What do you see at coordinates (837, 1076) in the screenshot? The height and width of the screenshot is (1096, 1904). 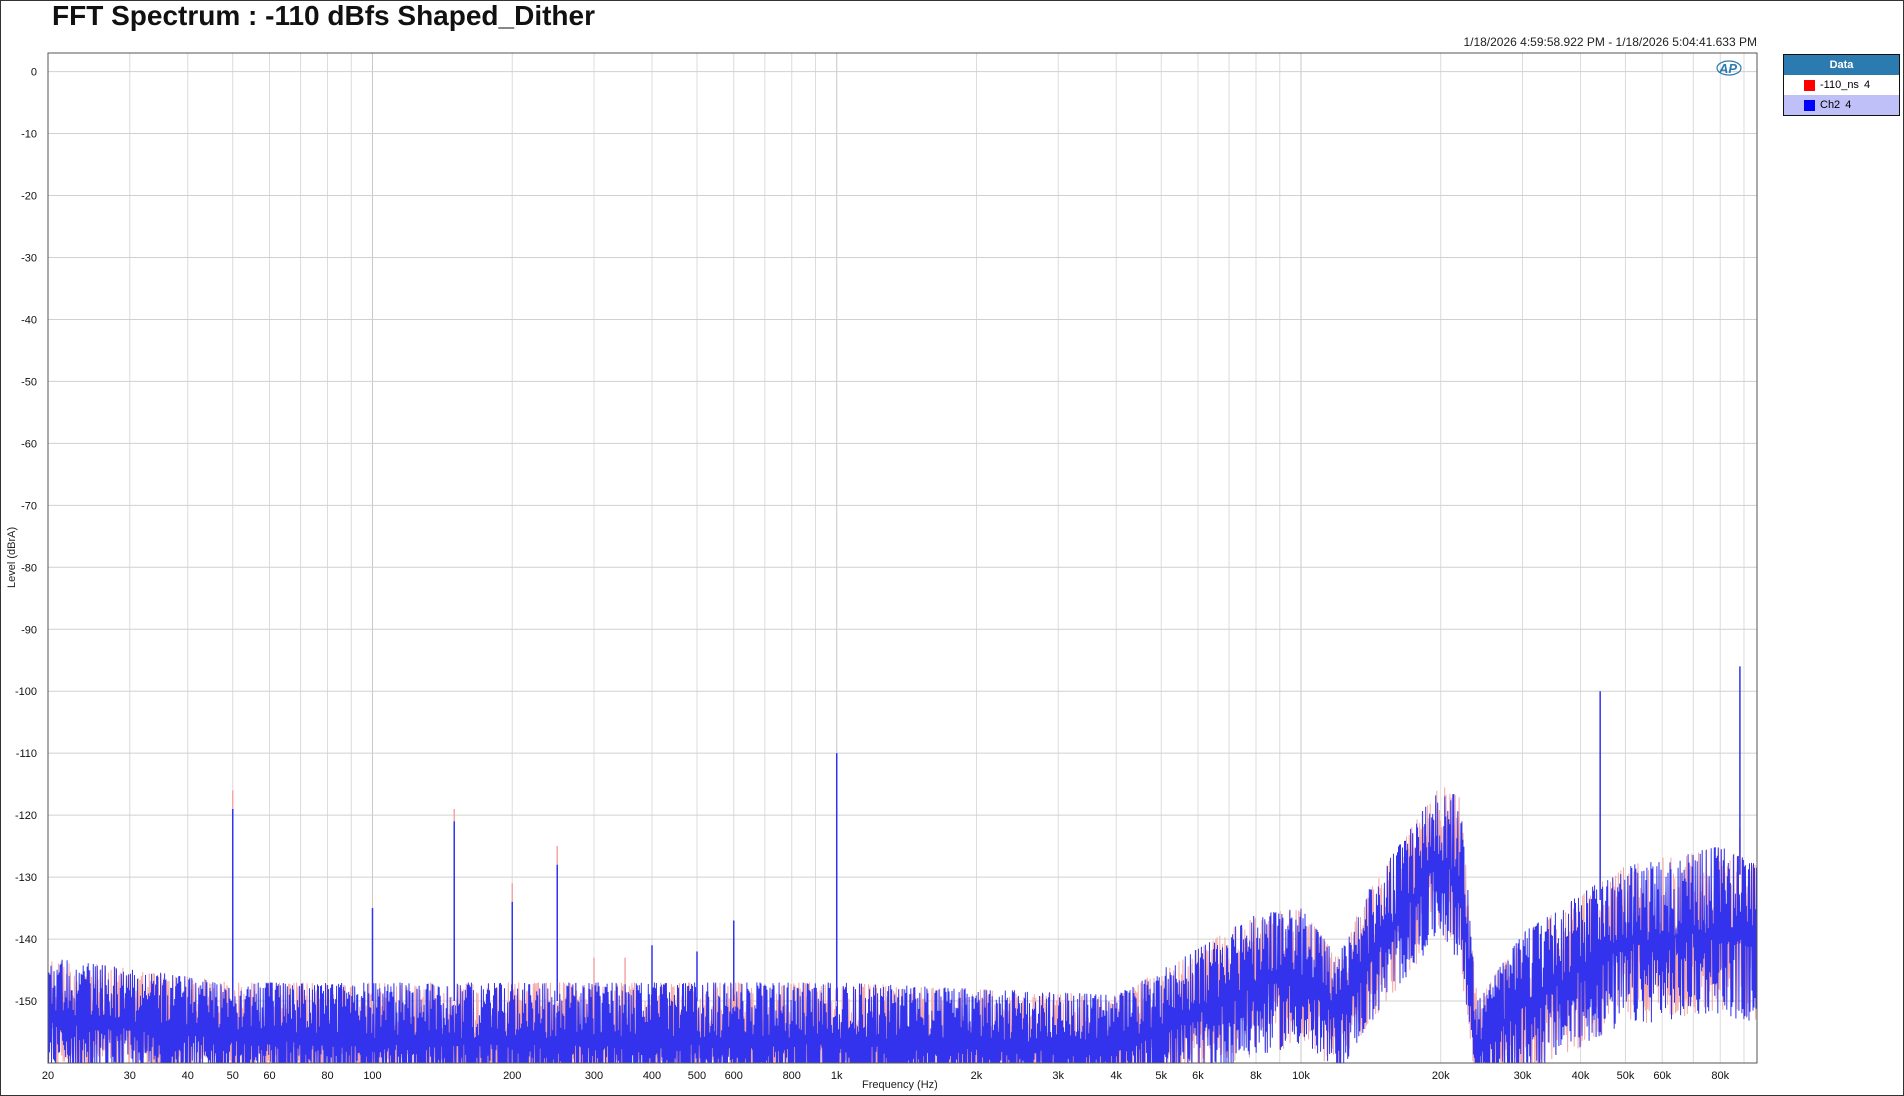 I see `x-tick-label: 1k` at bounding box center [837, 1076].